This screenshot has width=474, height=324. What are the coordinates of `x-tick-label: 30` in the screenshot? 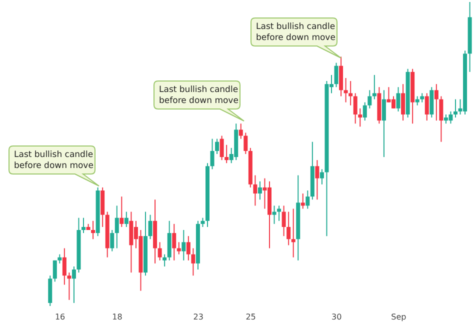 It's located at (337, 317).